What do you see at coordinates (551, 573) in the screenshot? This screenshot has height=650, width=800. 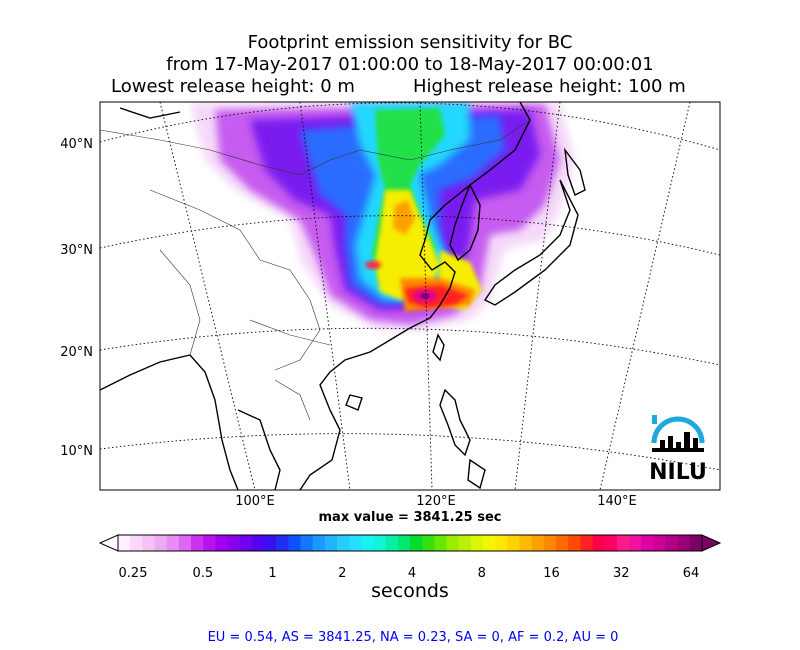 I see `colorbar-tick-label: 16` at bounding box center [551, 573].